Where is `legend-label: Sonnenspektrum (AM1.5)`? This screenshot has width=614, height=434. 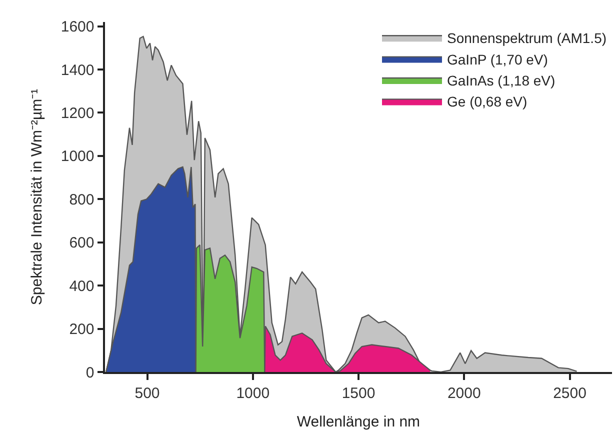
legend-label: Sonnenspektrum (AM1.5) is located at coordinates (527, 38).